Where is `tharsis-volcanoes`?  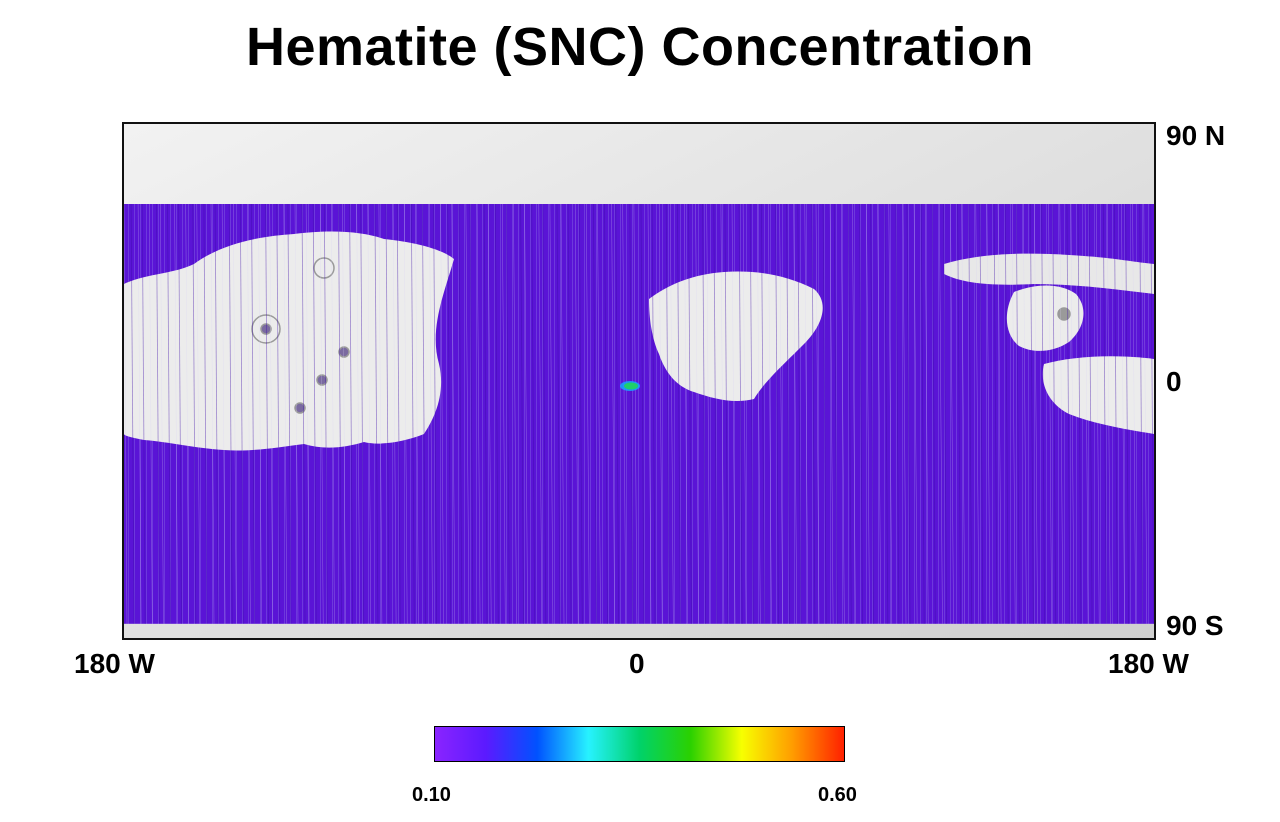 tharsis-volcanoes is located at coordinates (661, 335).